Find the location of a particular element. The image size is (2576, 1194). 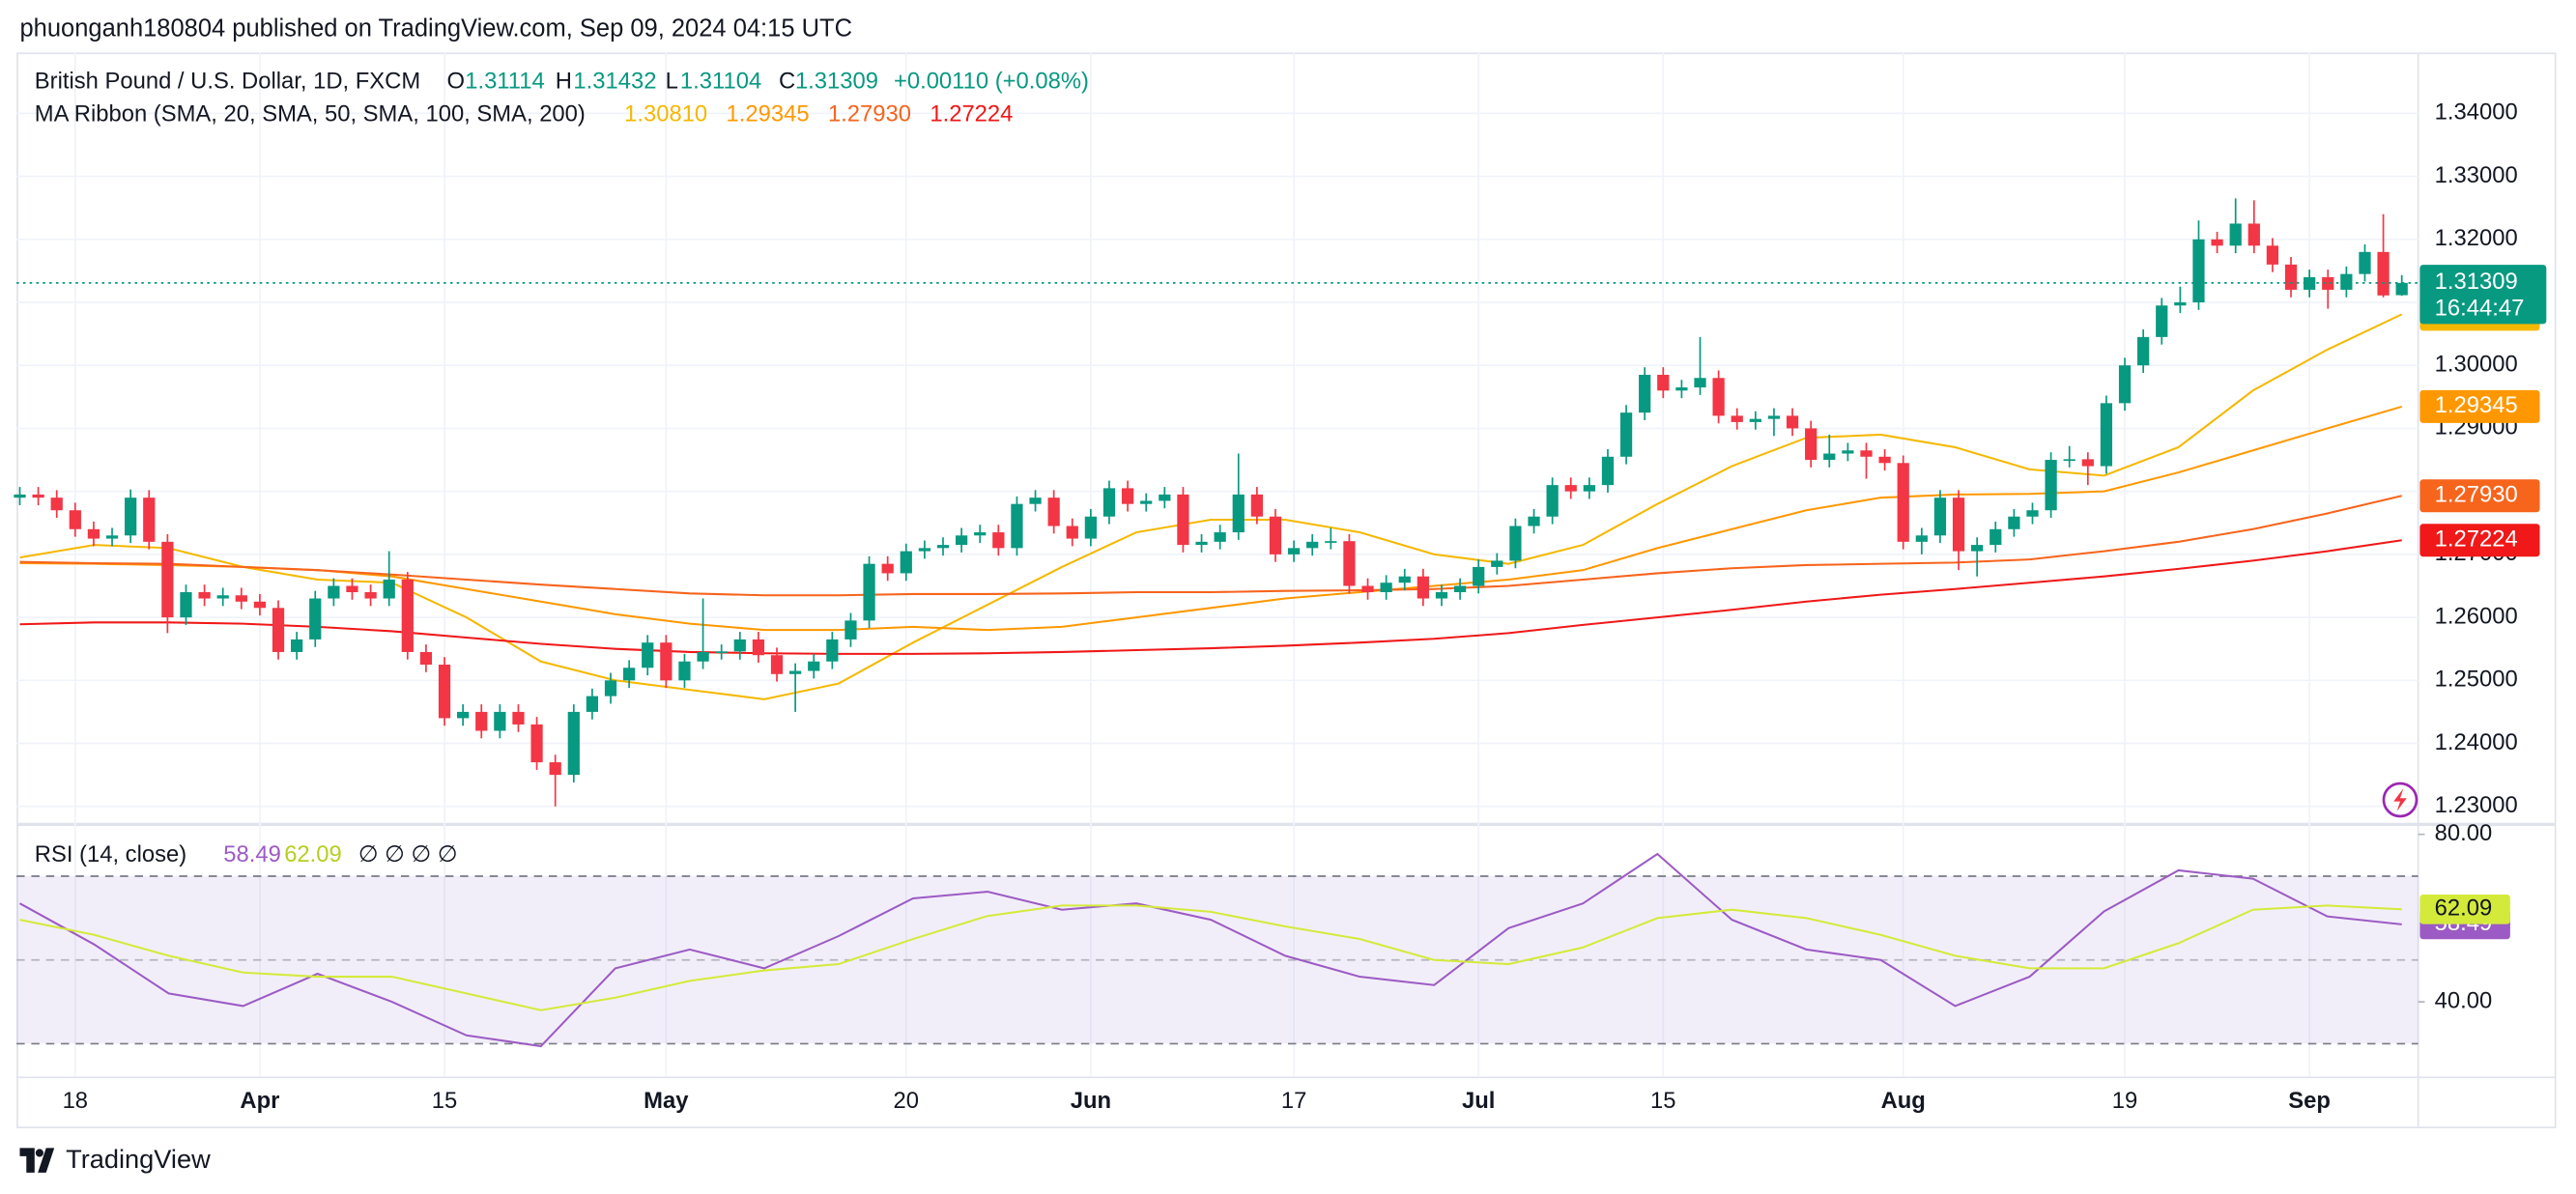

icon-bolt is located at coordinates (2400, 800).